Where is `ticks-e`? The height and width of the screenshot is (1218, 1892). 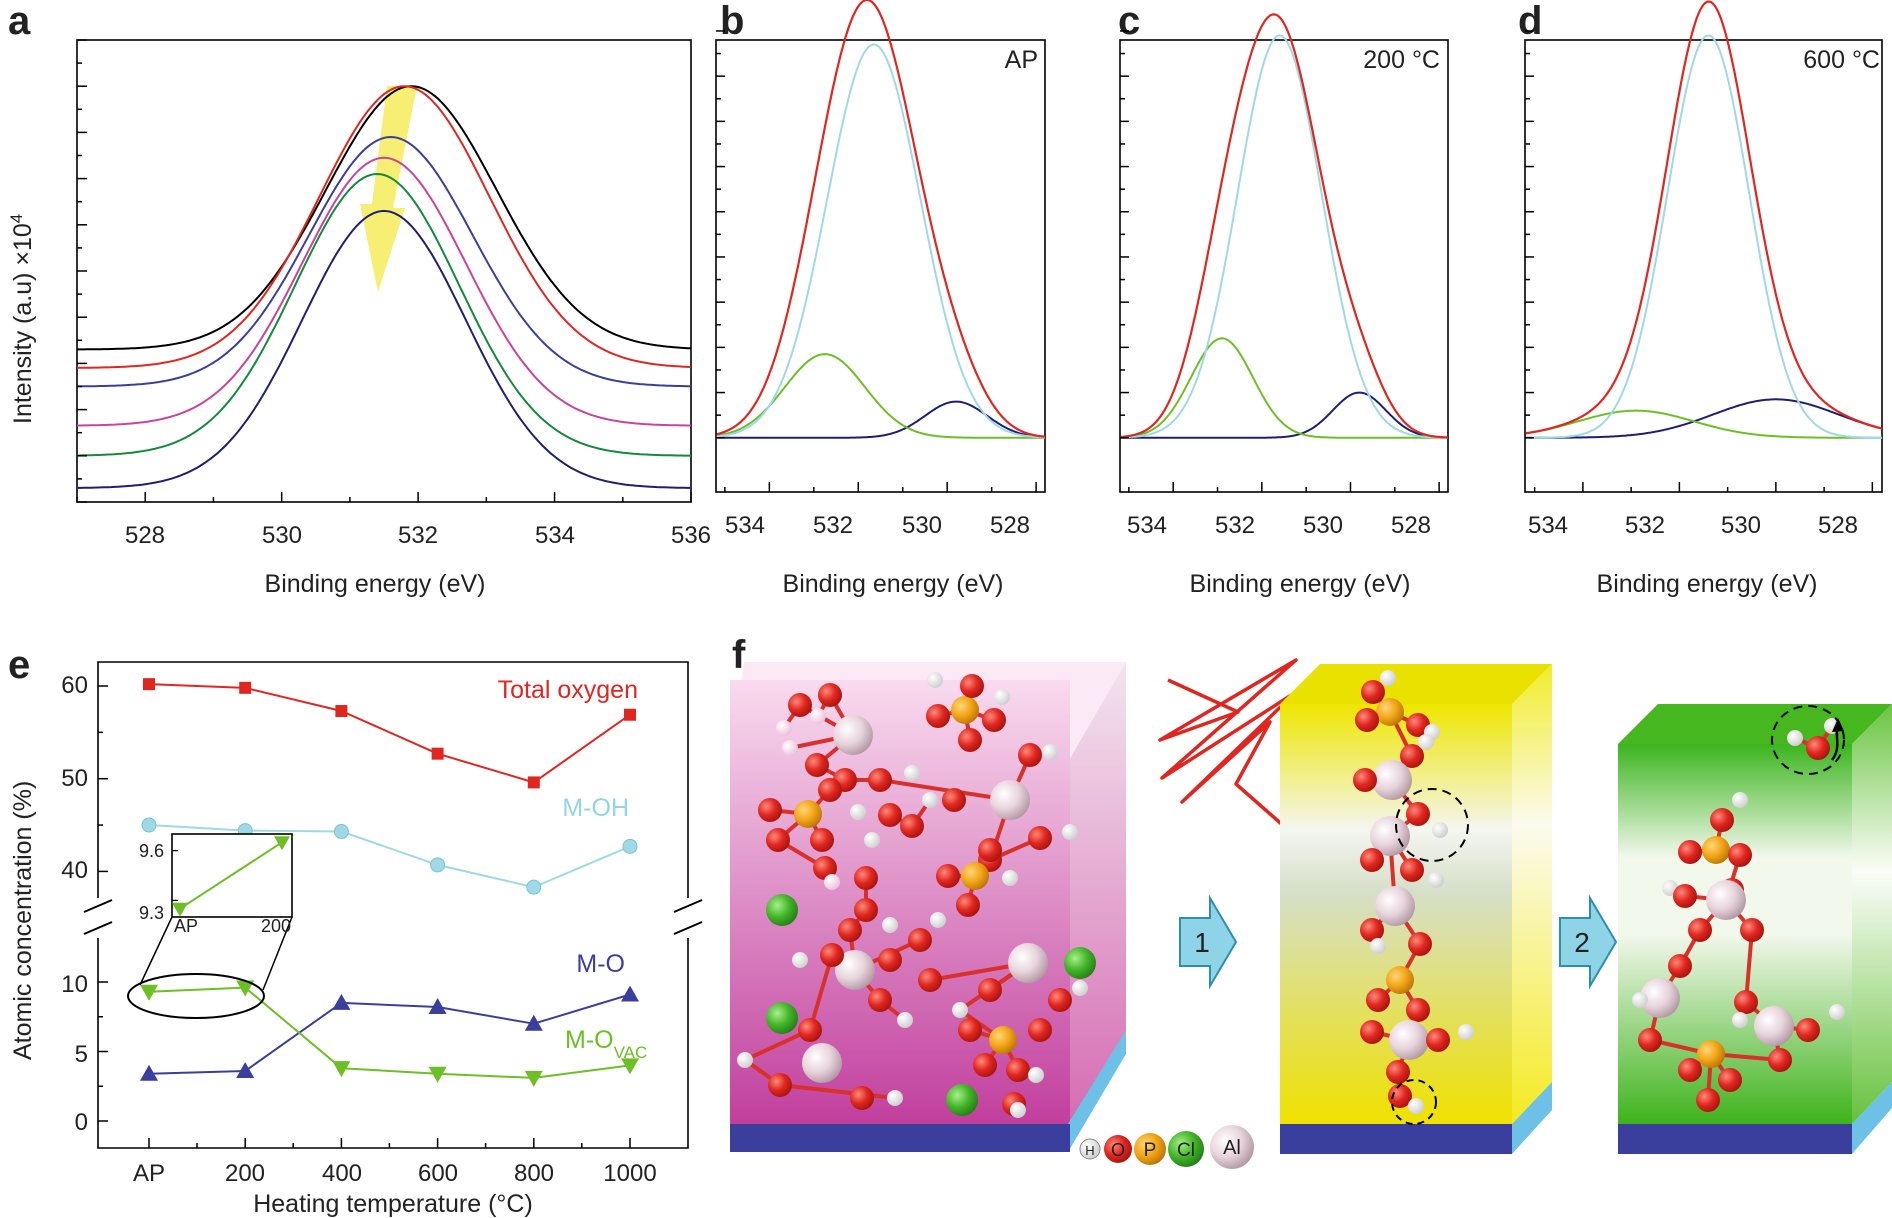 ticks-e is located at coordinates (364, 916).